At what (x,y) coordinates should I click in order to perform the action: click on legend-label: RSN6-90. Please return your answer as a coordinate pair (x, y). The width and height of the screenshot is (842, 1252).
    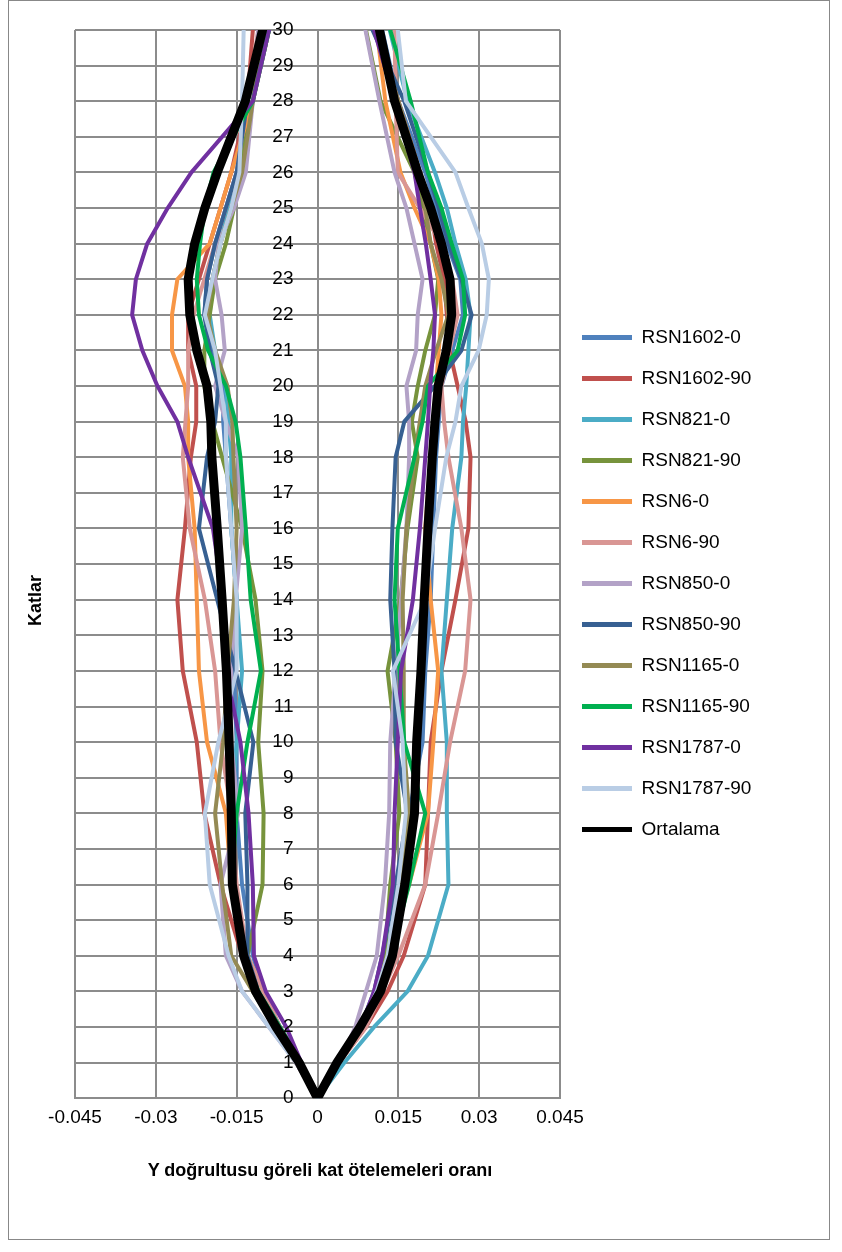
    Looking at the image, I should click on (680, 541).